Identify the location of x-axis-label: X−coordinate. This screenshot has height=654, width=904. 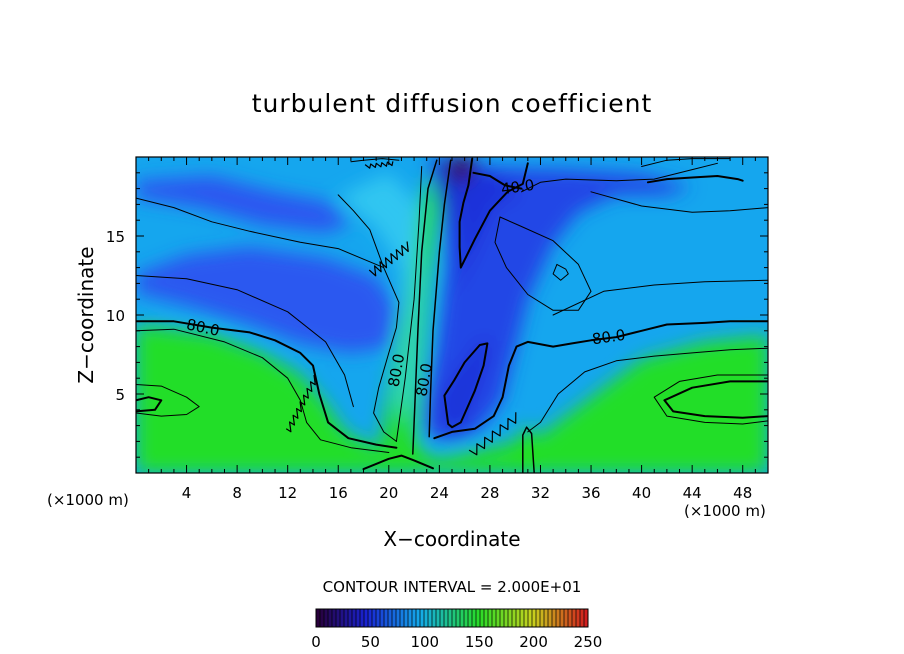
(451, 539).